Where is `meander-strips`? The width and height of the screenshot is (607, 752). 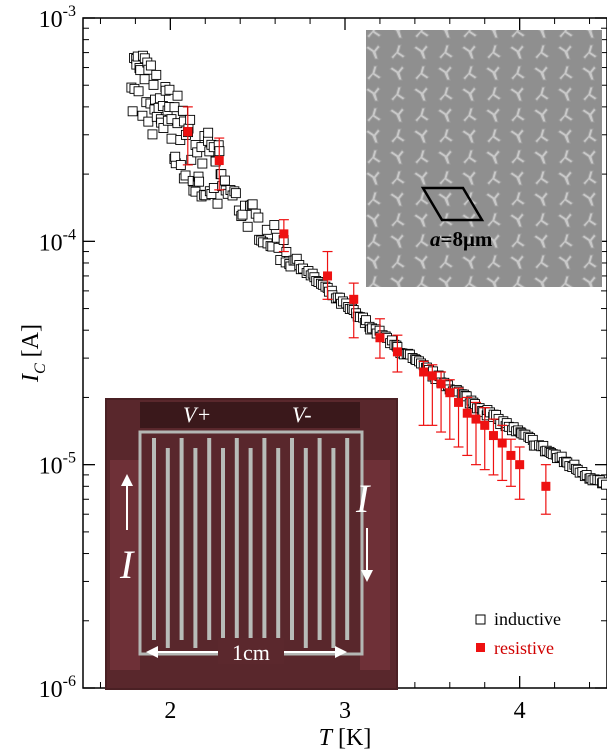 meander-strips is located at coordinates (251, 543).